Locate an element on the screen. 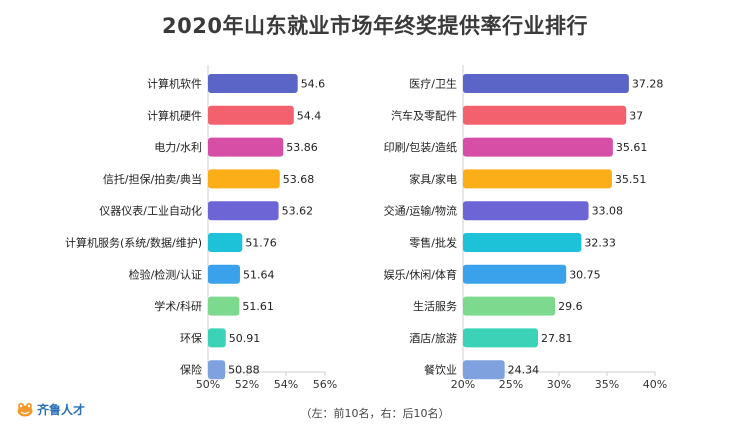  data-label: 53.62 is located at coordinates (298, 211).